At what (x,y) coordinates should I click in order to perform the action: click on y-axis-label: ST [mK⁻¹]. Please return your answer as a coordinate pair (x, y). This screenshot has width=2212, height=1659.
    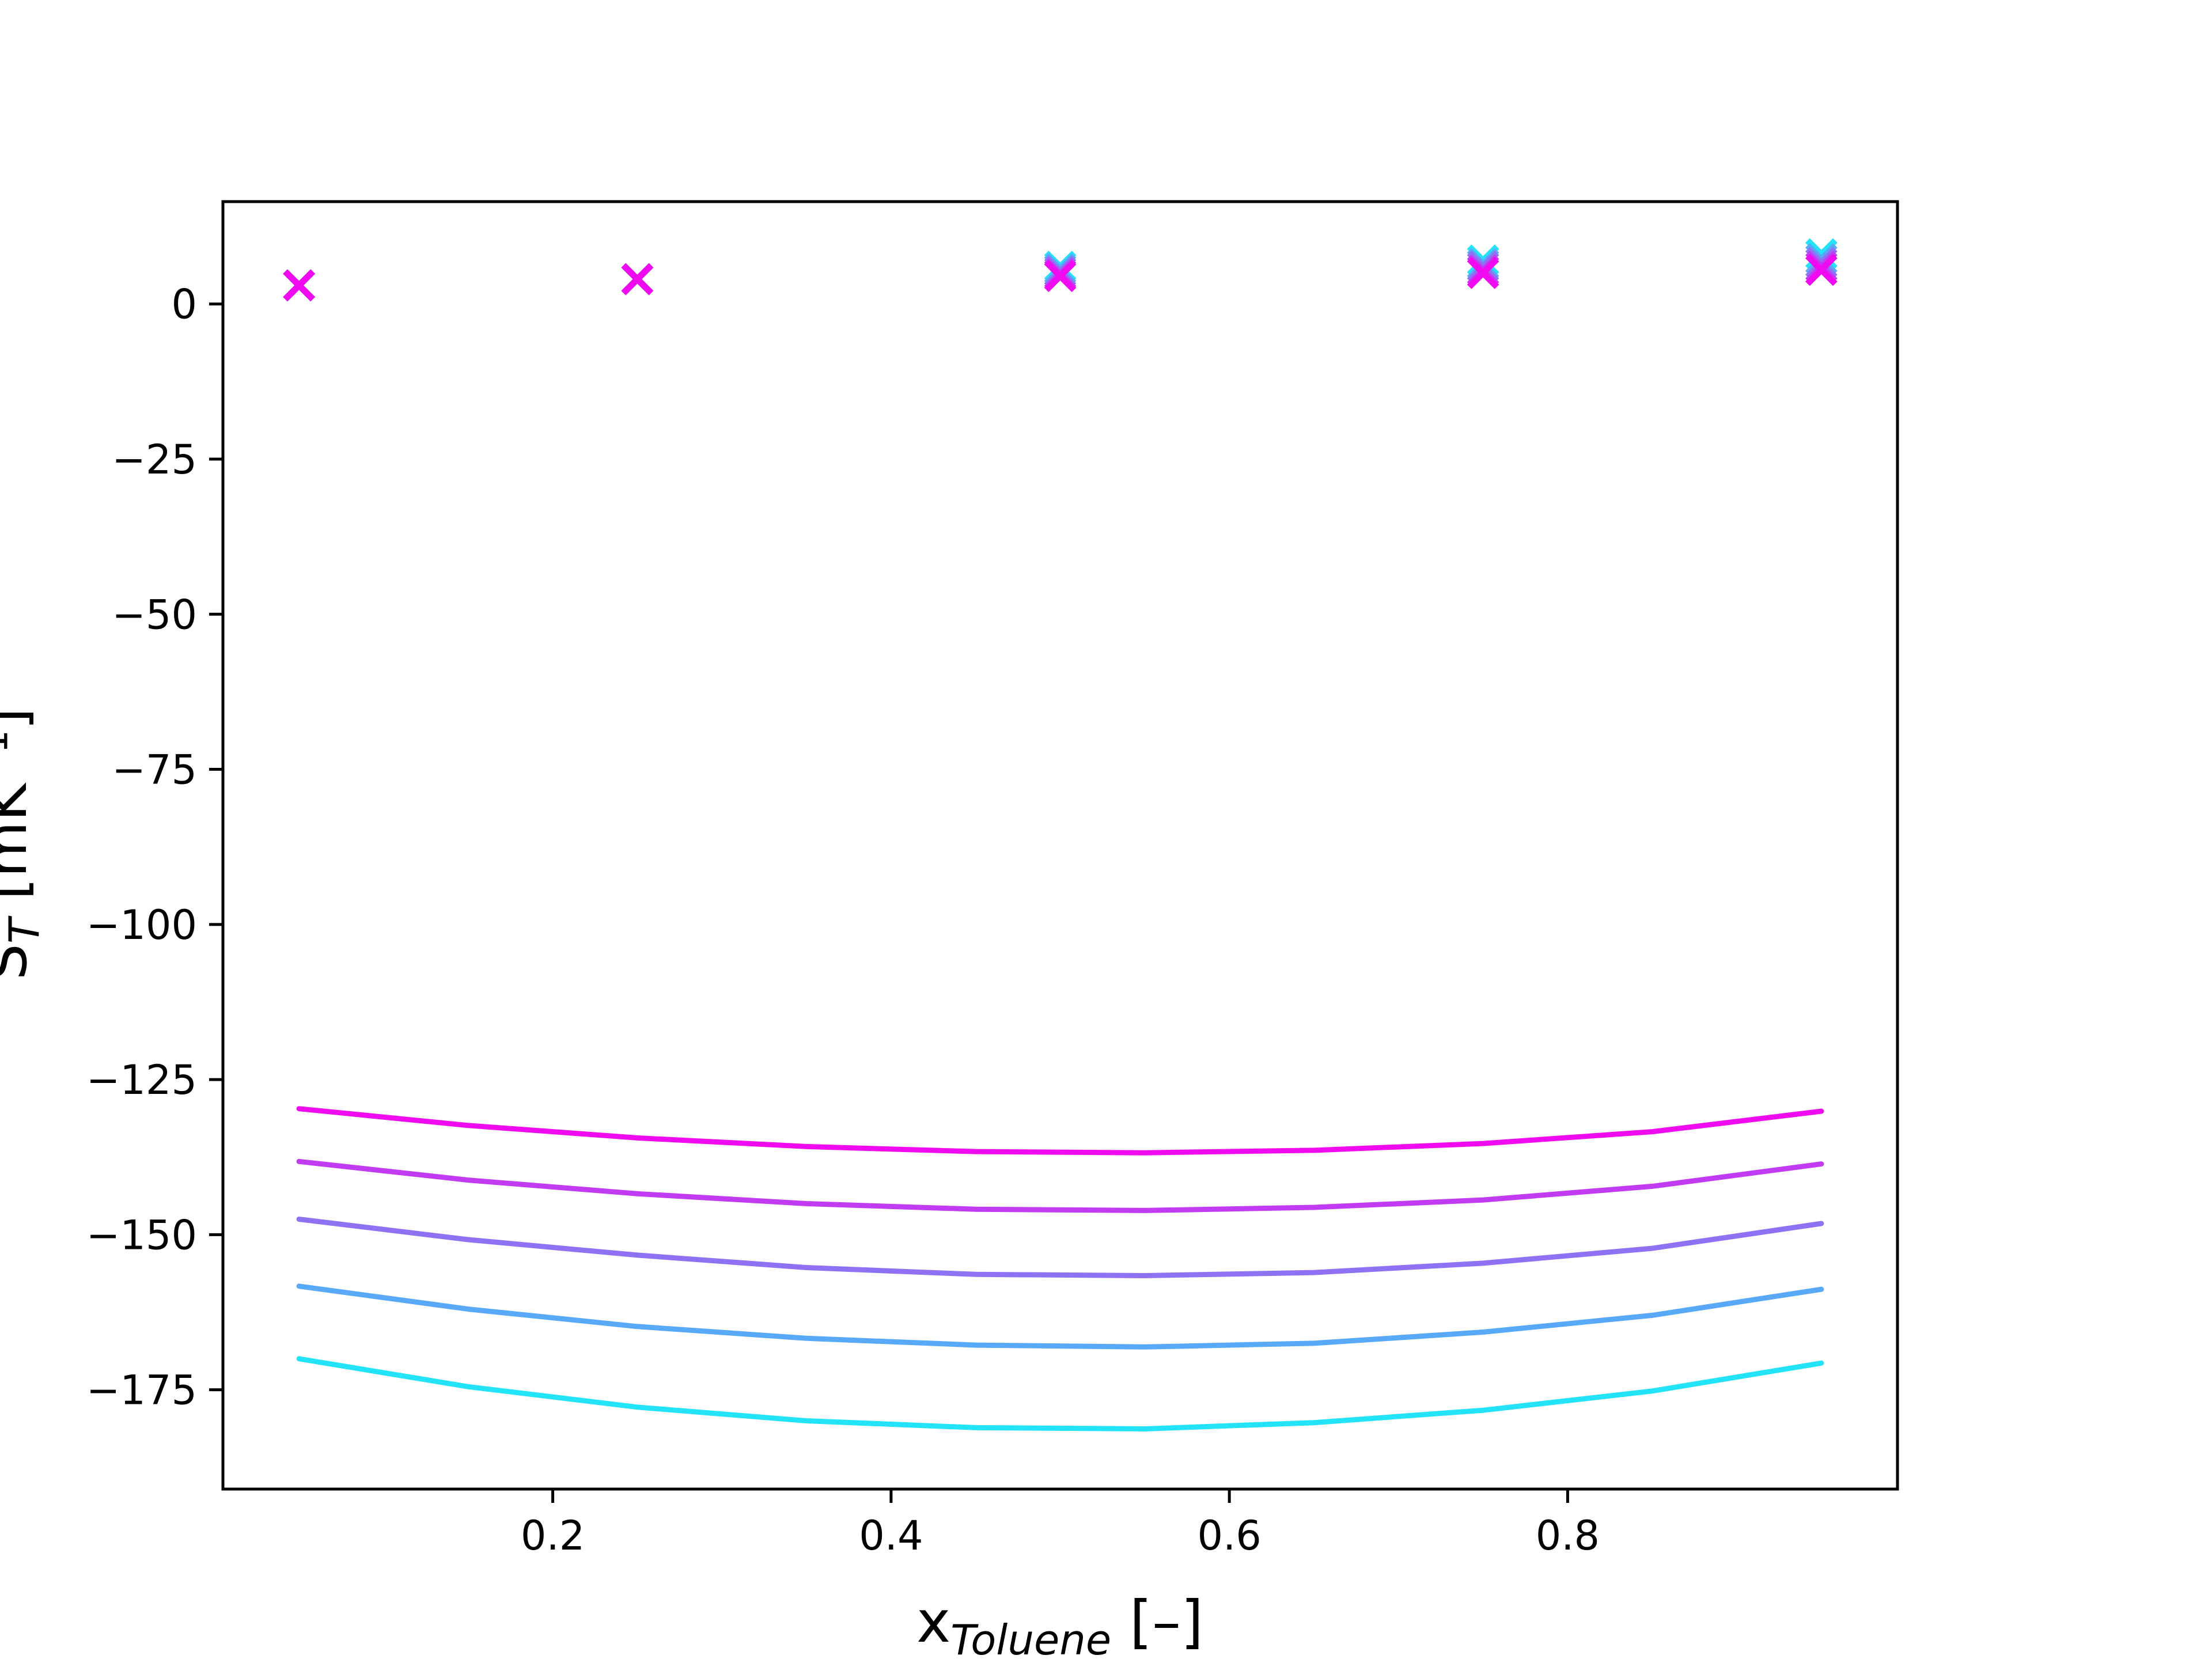
    Looking at the image, I should click on (24, 843).